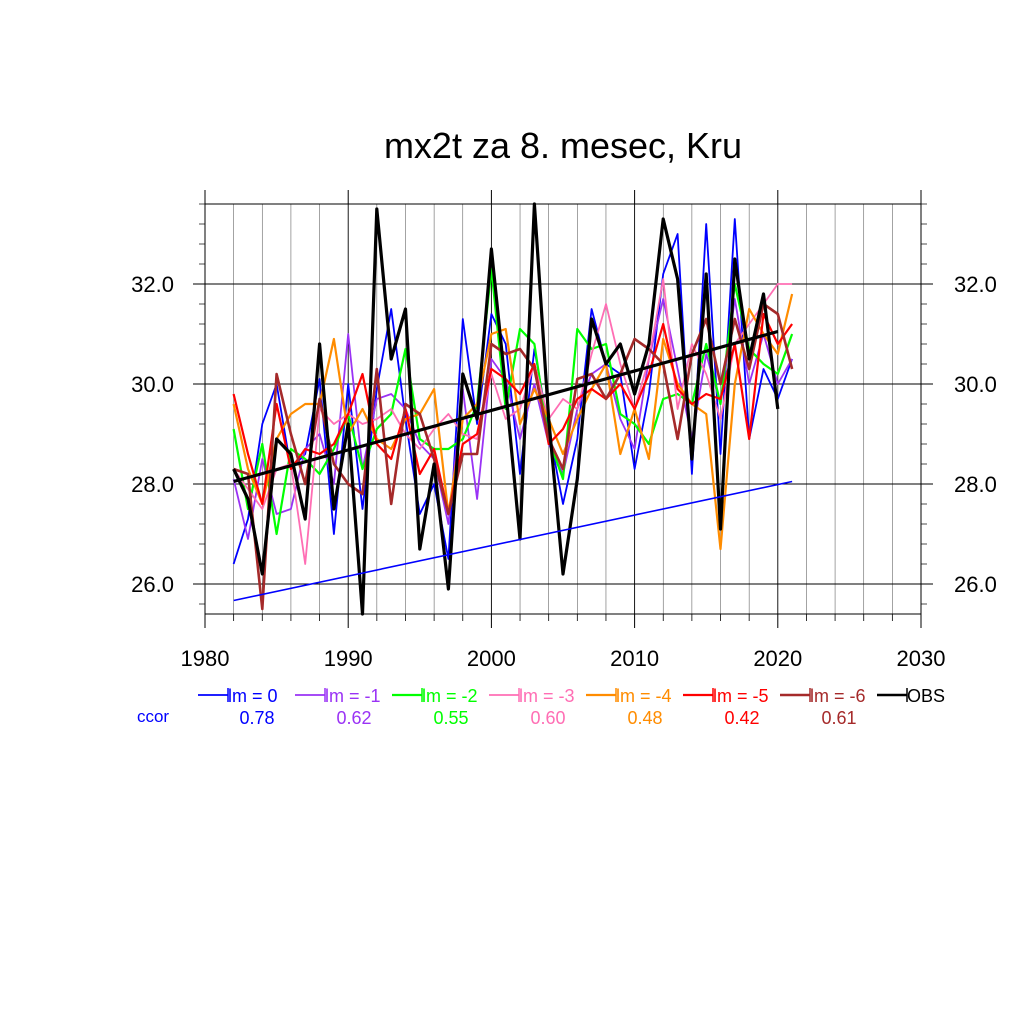  I want to click on x-tick-label: 2020, so click(777, 658).